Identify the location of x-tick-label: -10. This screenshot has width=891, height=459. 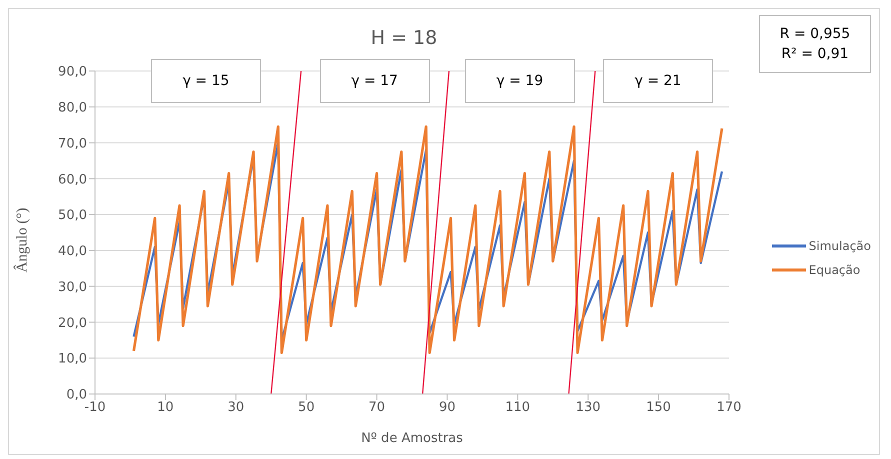
(95, 408).